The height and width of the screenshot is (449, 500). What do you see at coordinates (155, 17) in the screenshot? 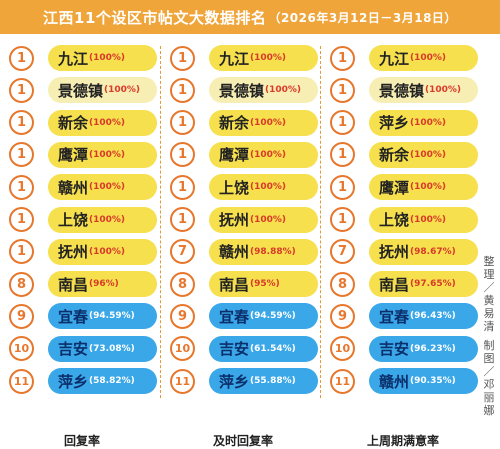
I see `page-title: 江西11个设区市帖文大数据排名` at bounding box center [155, 17].